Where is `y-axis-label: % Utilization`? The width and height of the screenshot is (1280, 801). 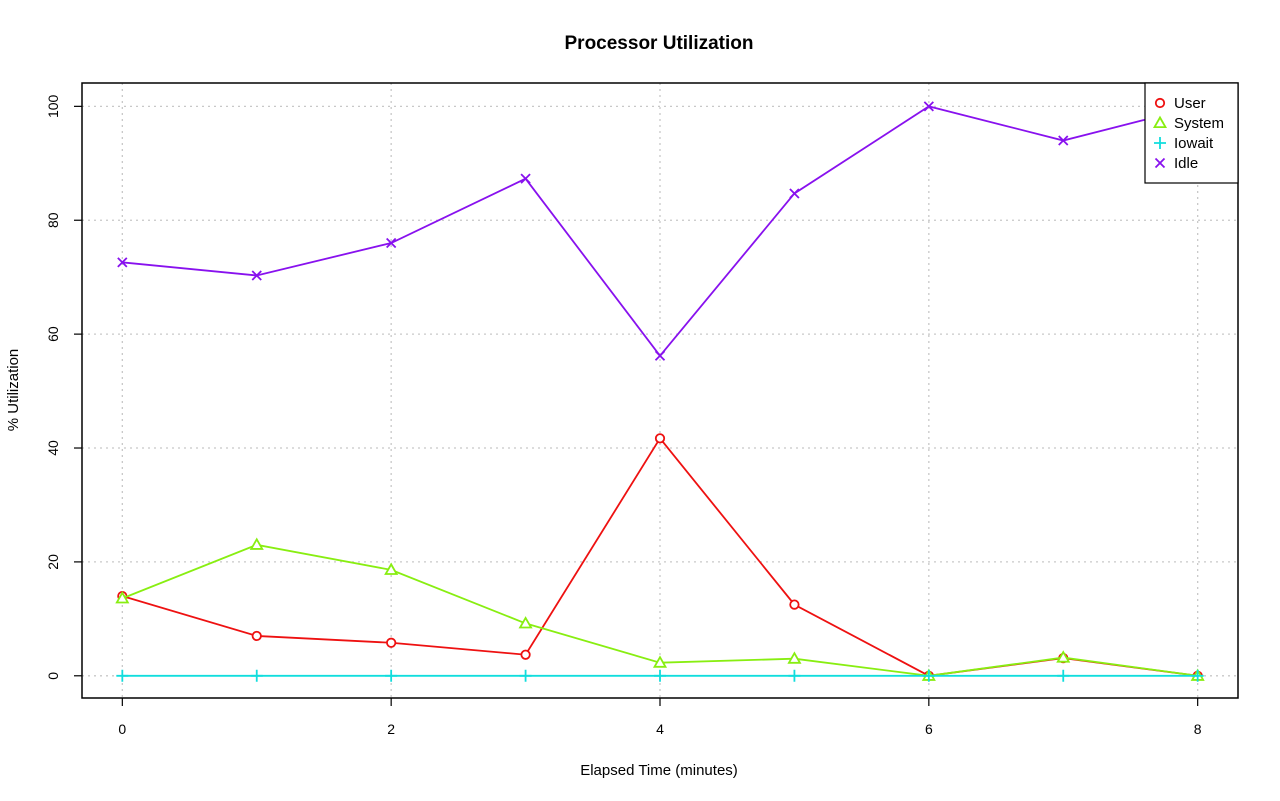
y-axis-label: % Utilization is located at coordinates (13, 390).